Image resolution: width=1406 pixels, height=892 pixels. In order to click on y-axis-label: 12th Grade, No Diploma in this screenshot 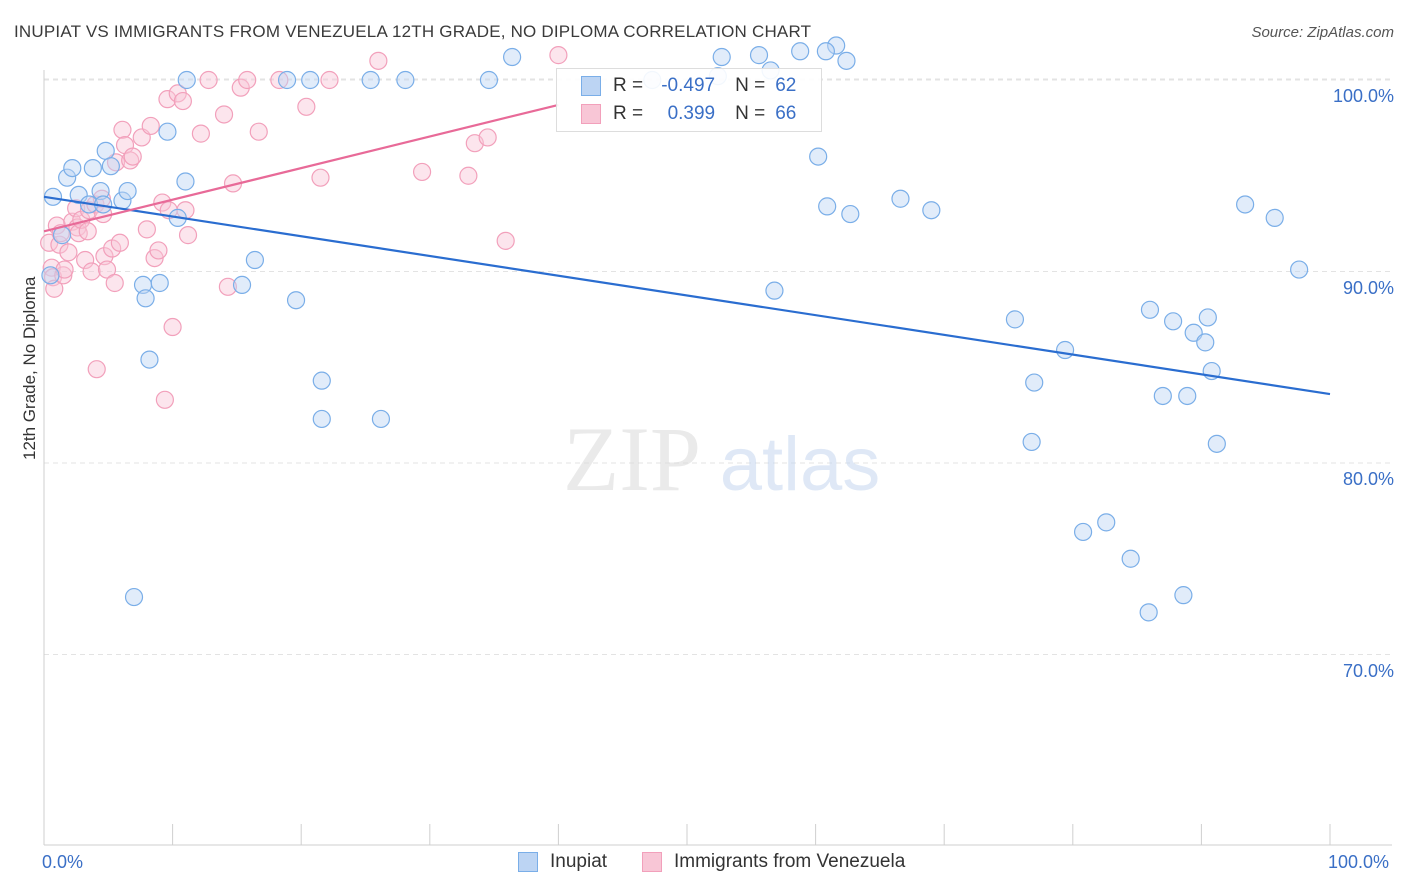, I will do `click(29, 368)`.